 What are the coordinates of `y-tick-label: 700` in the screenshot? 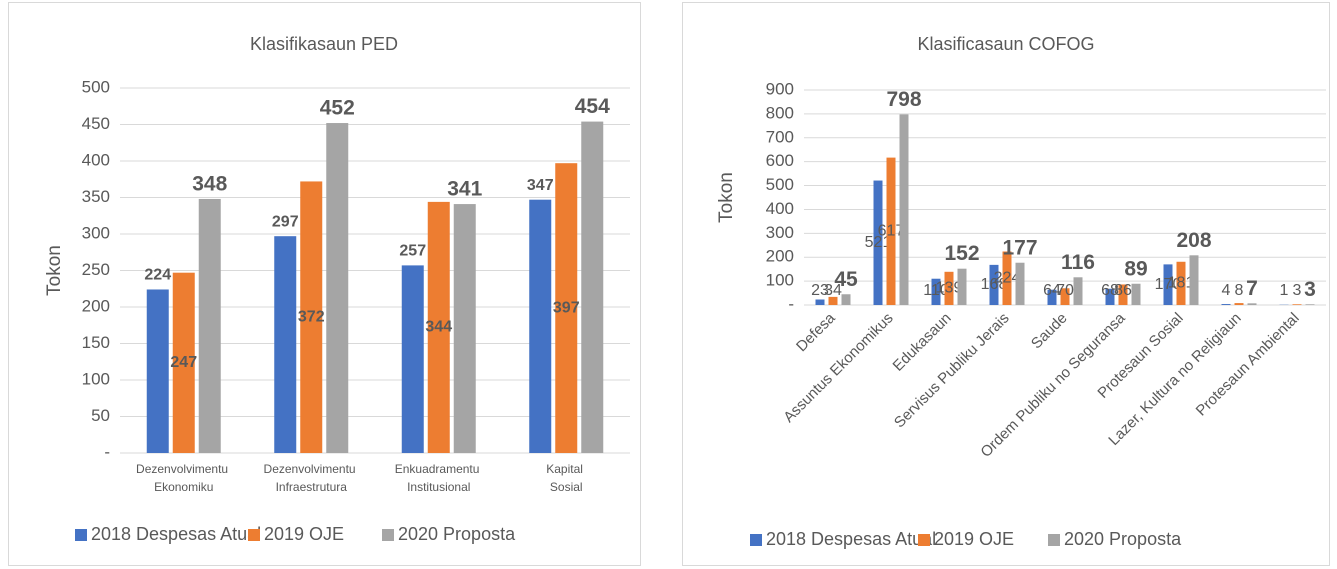 It's located at (780, 136).